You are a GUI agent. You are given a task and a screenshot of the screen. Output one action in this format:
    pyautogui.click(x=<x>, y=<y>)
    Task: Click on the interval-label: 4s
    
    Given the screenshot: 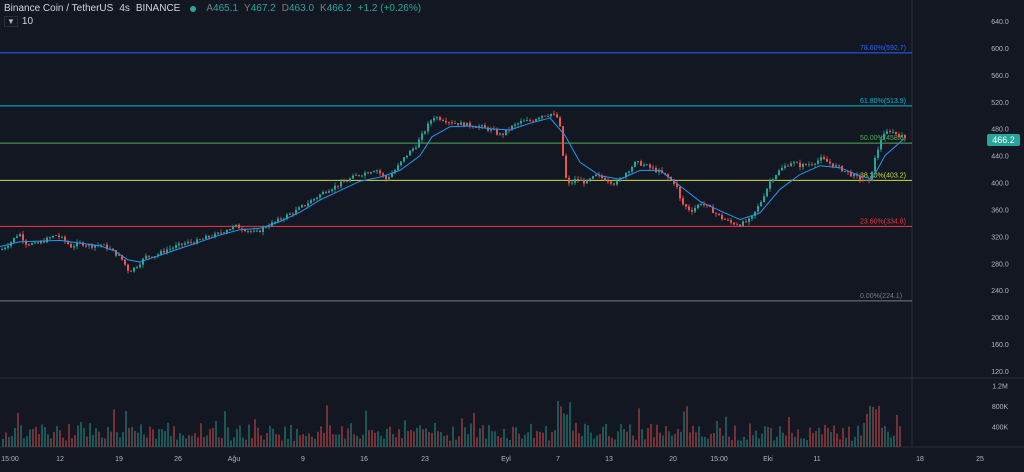 What is the action you would take?
    pyautogui.click(x=124, y=8)
    